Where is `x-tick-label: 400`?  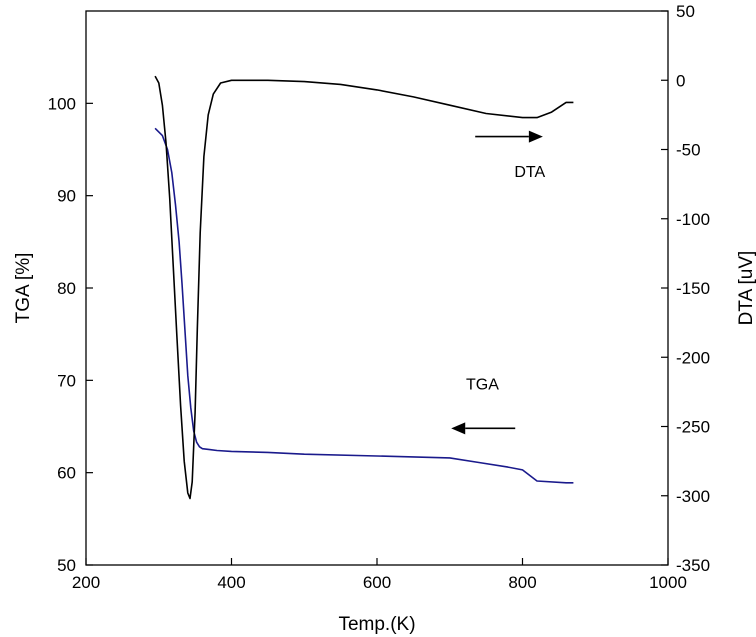
x-tick-label: 400 is located at coordinates (231, 582).